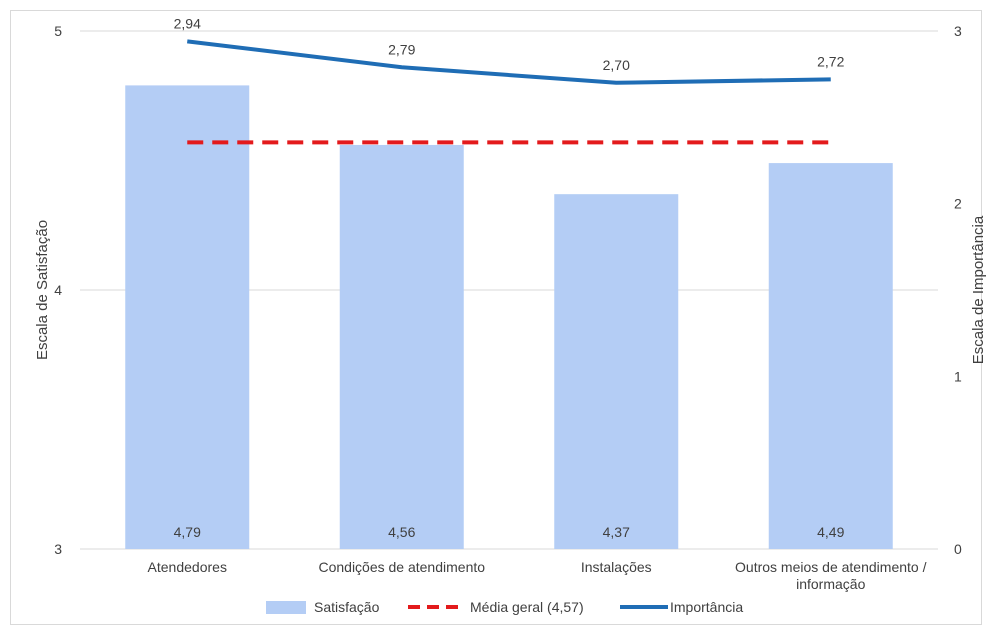  What do you see at coordinates (830, 532) in the screenshot?
I see `bar-value-label: 4,49` at bounding box center [830, 532].